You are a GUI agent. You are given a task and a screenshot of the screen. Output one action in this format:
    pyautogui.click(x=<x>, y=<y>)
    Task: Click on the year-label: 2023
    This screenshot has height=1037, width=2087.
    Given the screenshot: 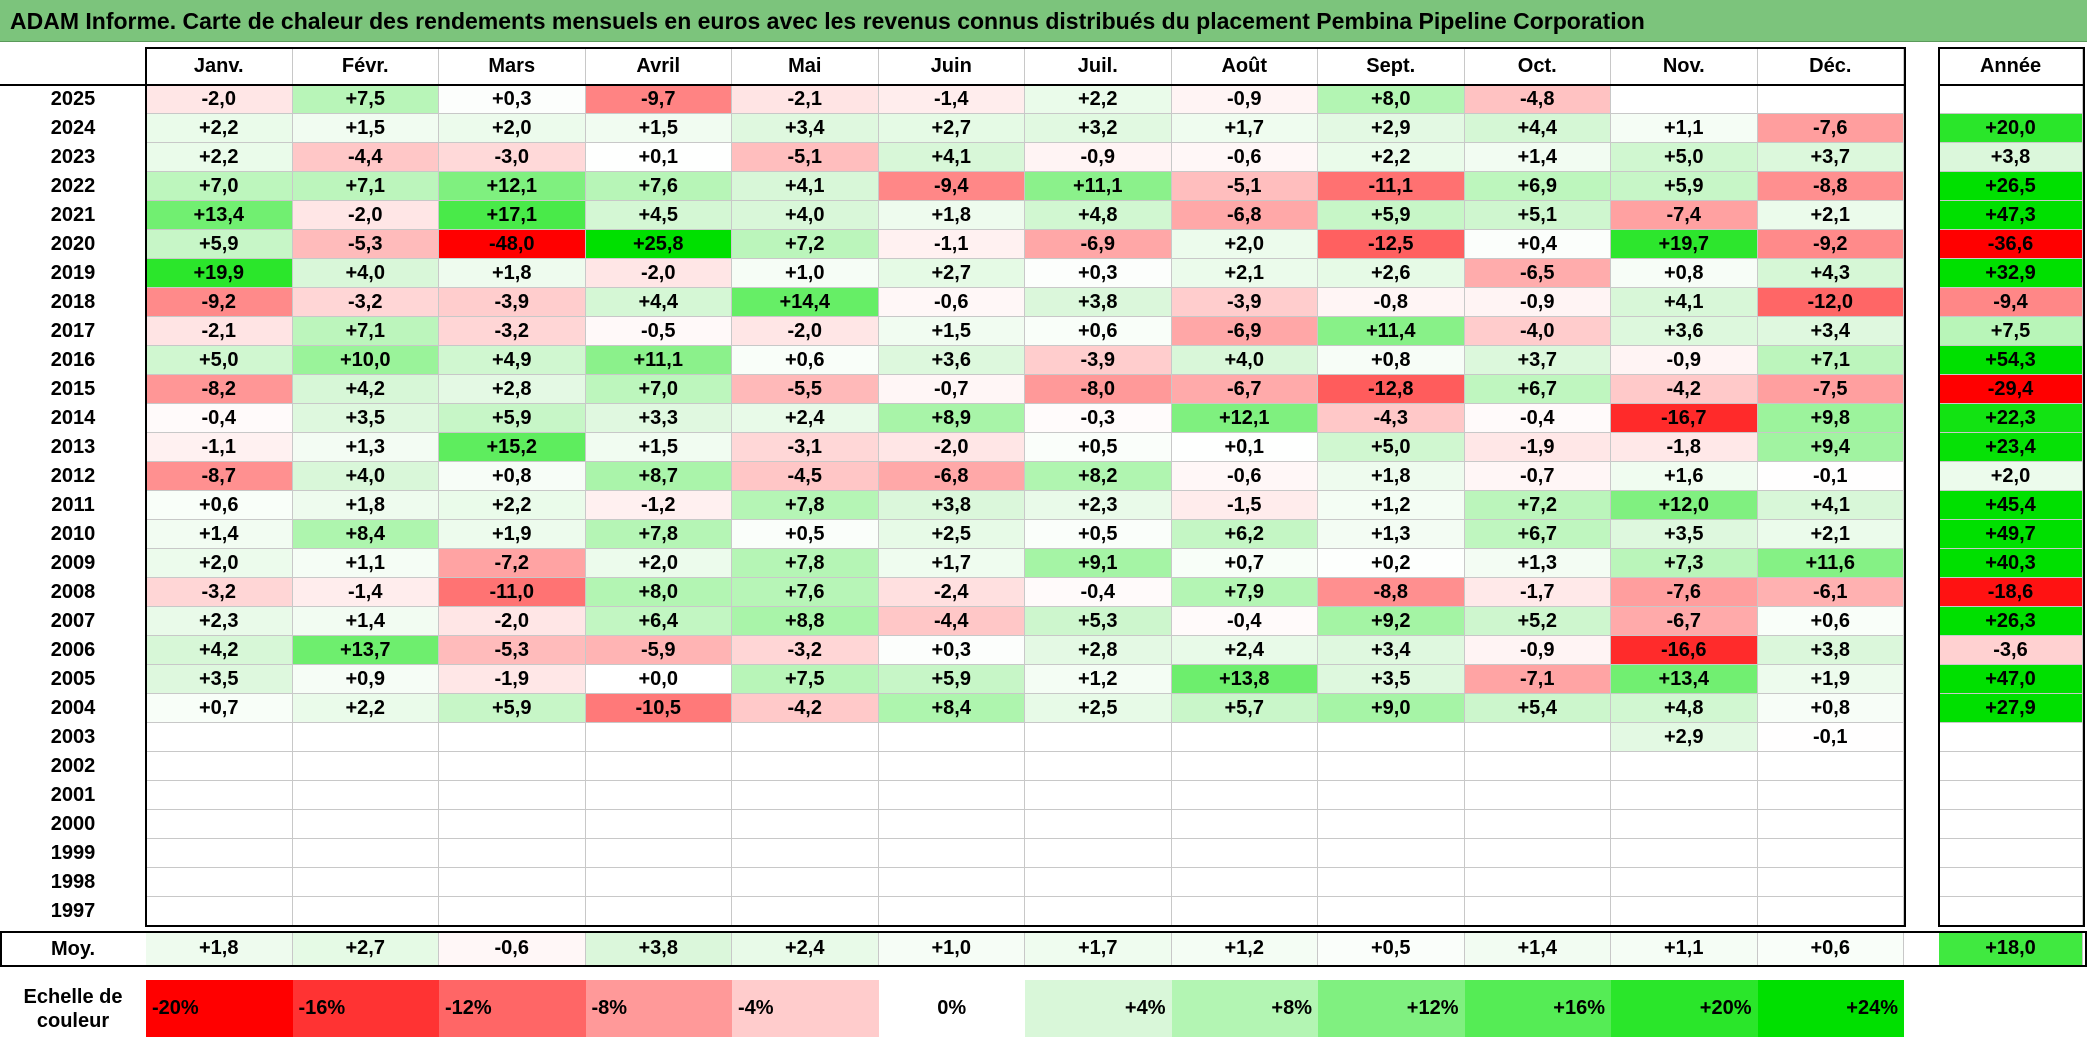 What is the action you would take?
    pyautogui.click(x=73, y=157)
    